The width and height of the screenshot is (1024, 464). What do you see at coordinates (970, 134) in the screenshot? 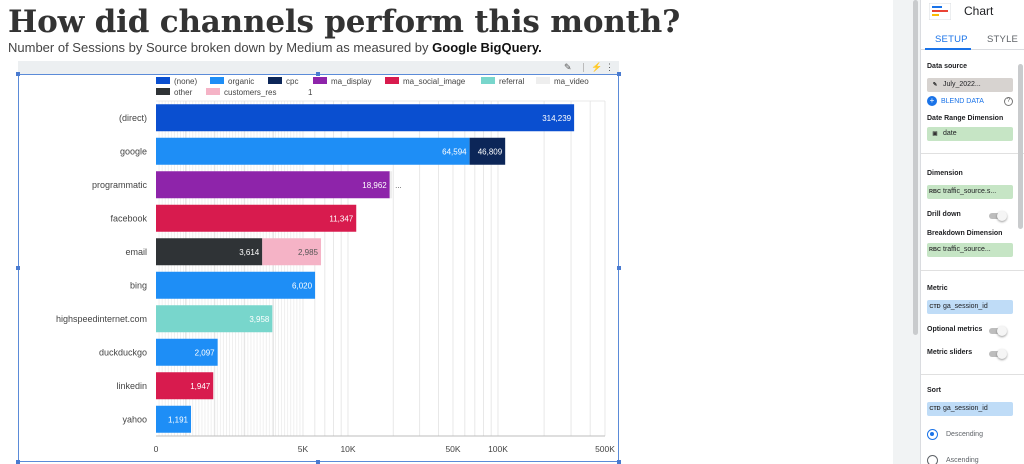
I see `date-range-chip: ▣ date` at bounding box center [970, 134].